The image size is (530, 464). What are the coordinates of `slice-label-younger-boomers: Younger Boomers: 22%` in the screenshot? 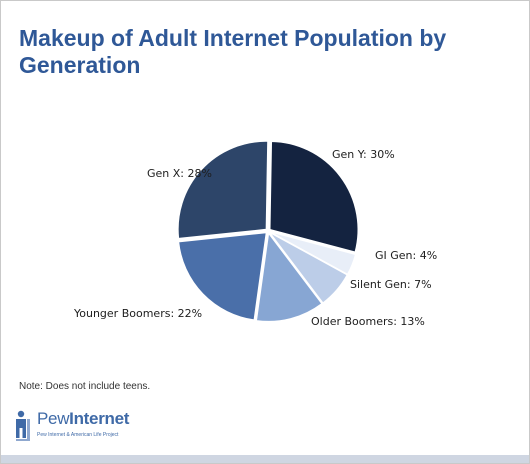 It's located at (137, 313).